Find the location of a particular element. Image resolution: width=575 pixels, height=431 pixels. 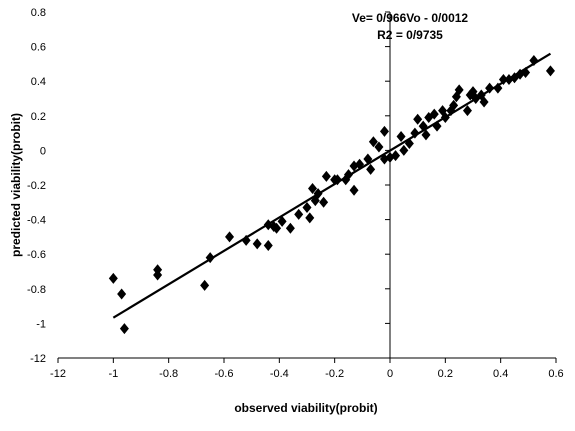

x-tick-label: 0 is located at coordinates (390, 374).